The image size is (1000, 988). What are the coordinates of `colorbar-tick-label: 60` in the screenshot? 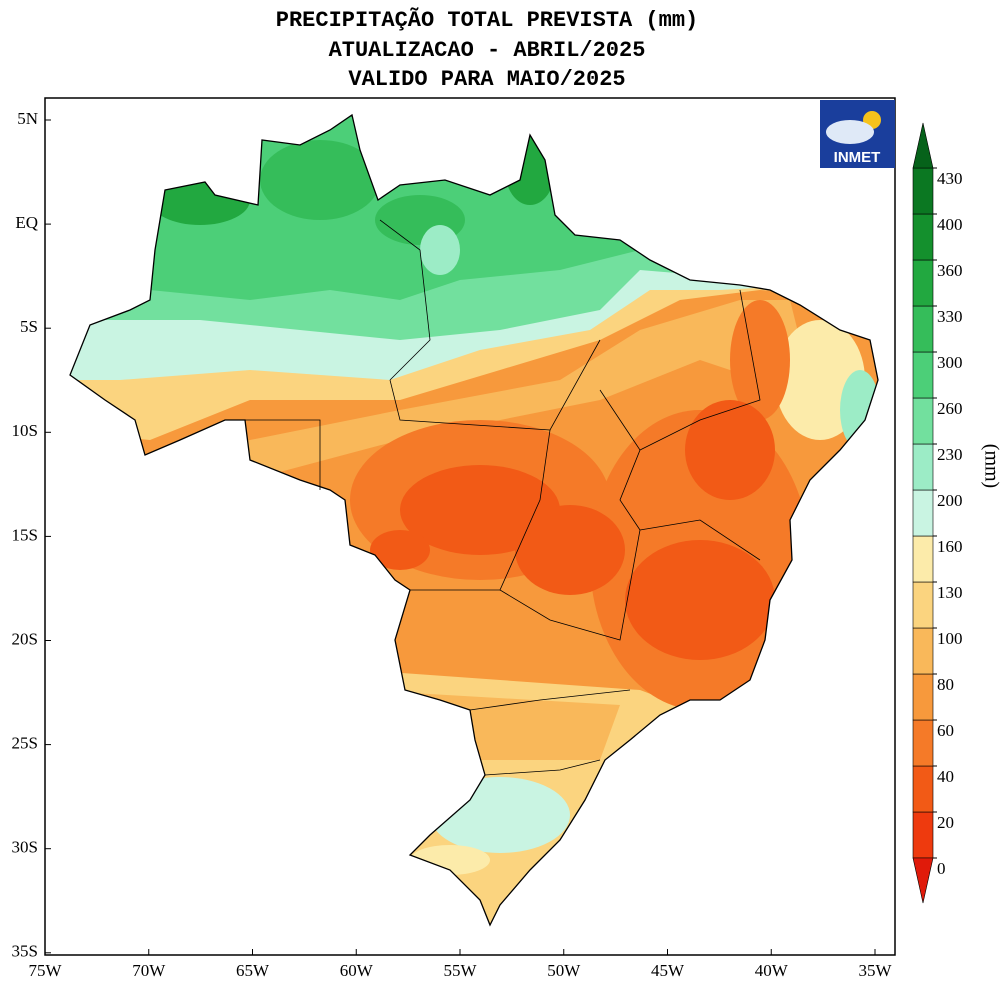 It's located at (945, 730).